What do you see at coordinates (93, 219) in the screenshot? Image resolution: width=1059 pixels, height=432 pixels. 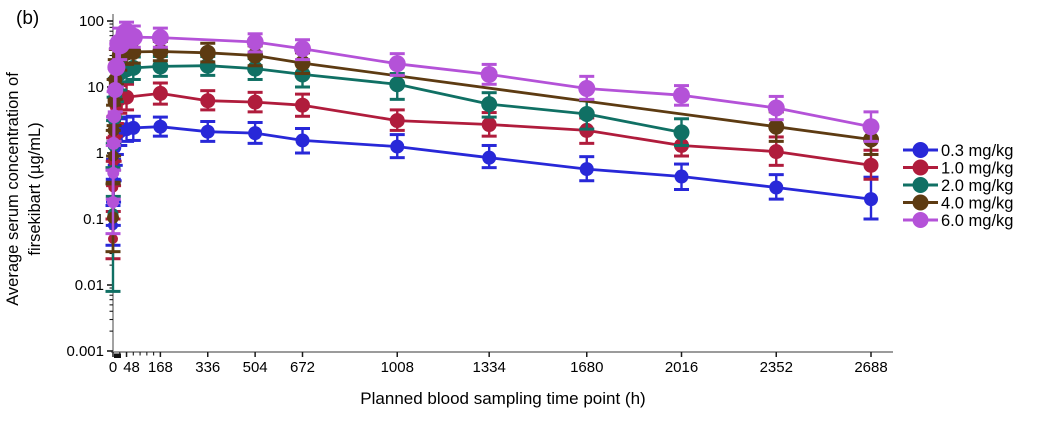 I see `y-tick-label: 0.1` at bounding box center [93, 219].